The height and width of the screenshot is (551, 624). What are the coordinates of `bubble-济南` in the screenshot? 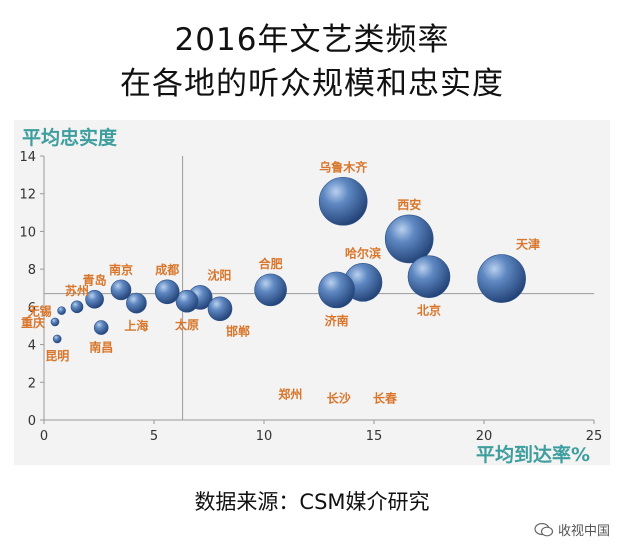 It's located at (336, 290).